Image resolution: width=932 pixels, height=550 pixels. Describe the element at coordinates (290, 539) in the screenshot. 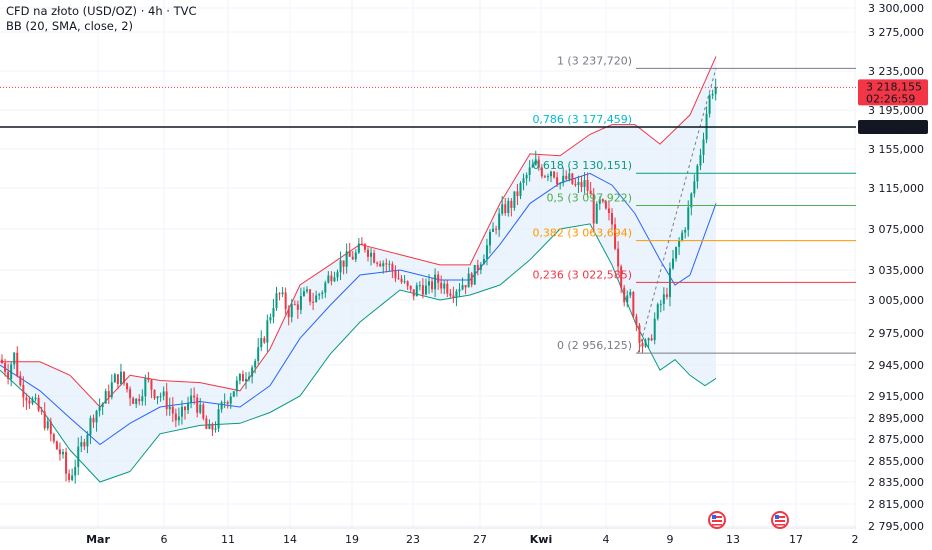

I see `time-tick: 14` at that location.